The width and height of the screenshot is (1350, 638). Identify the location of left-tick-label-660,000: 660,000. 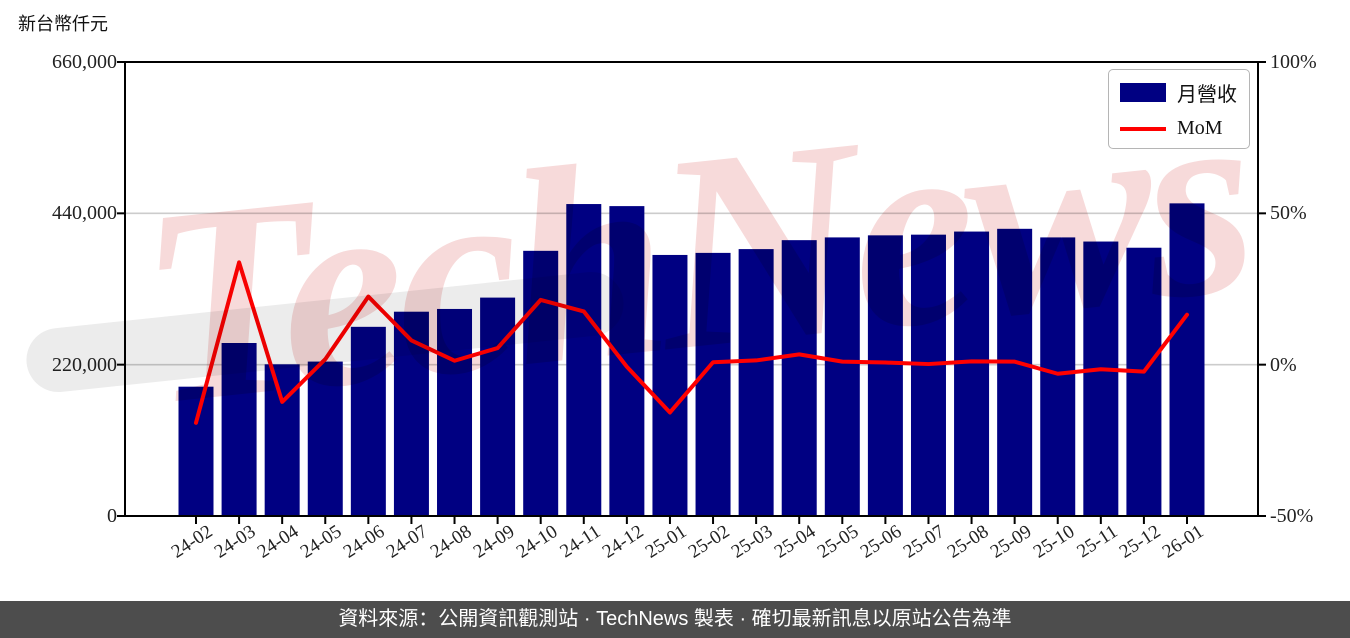
(84, 62).